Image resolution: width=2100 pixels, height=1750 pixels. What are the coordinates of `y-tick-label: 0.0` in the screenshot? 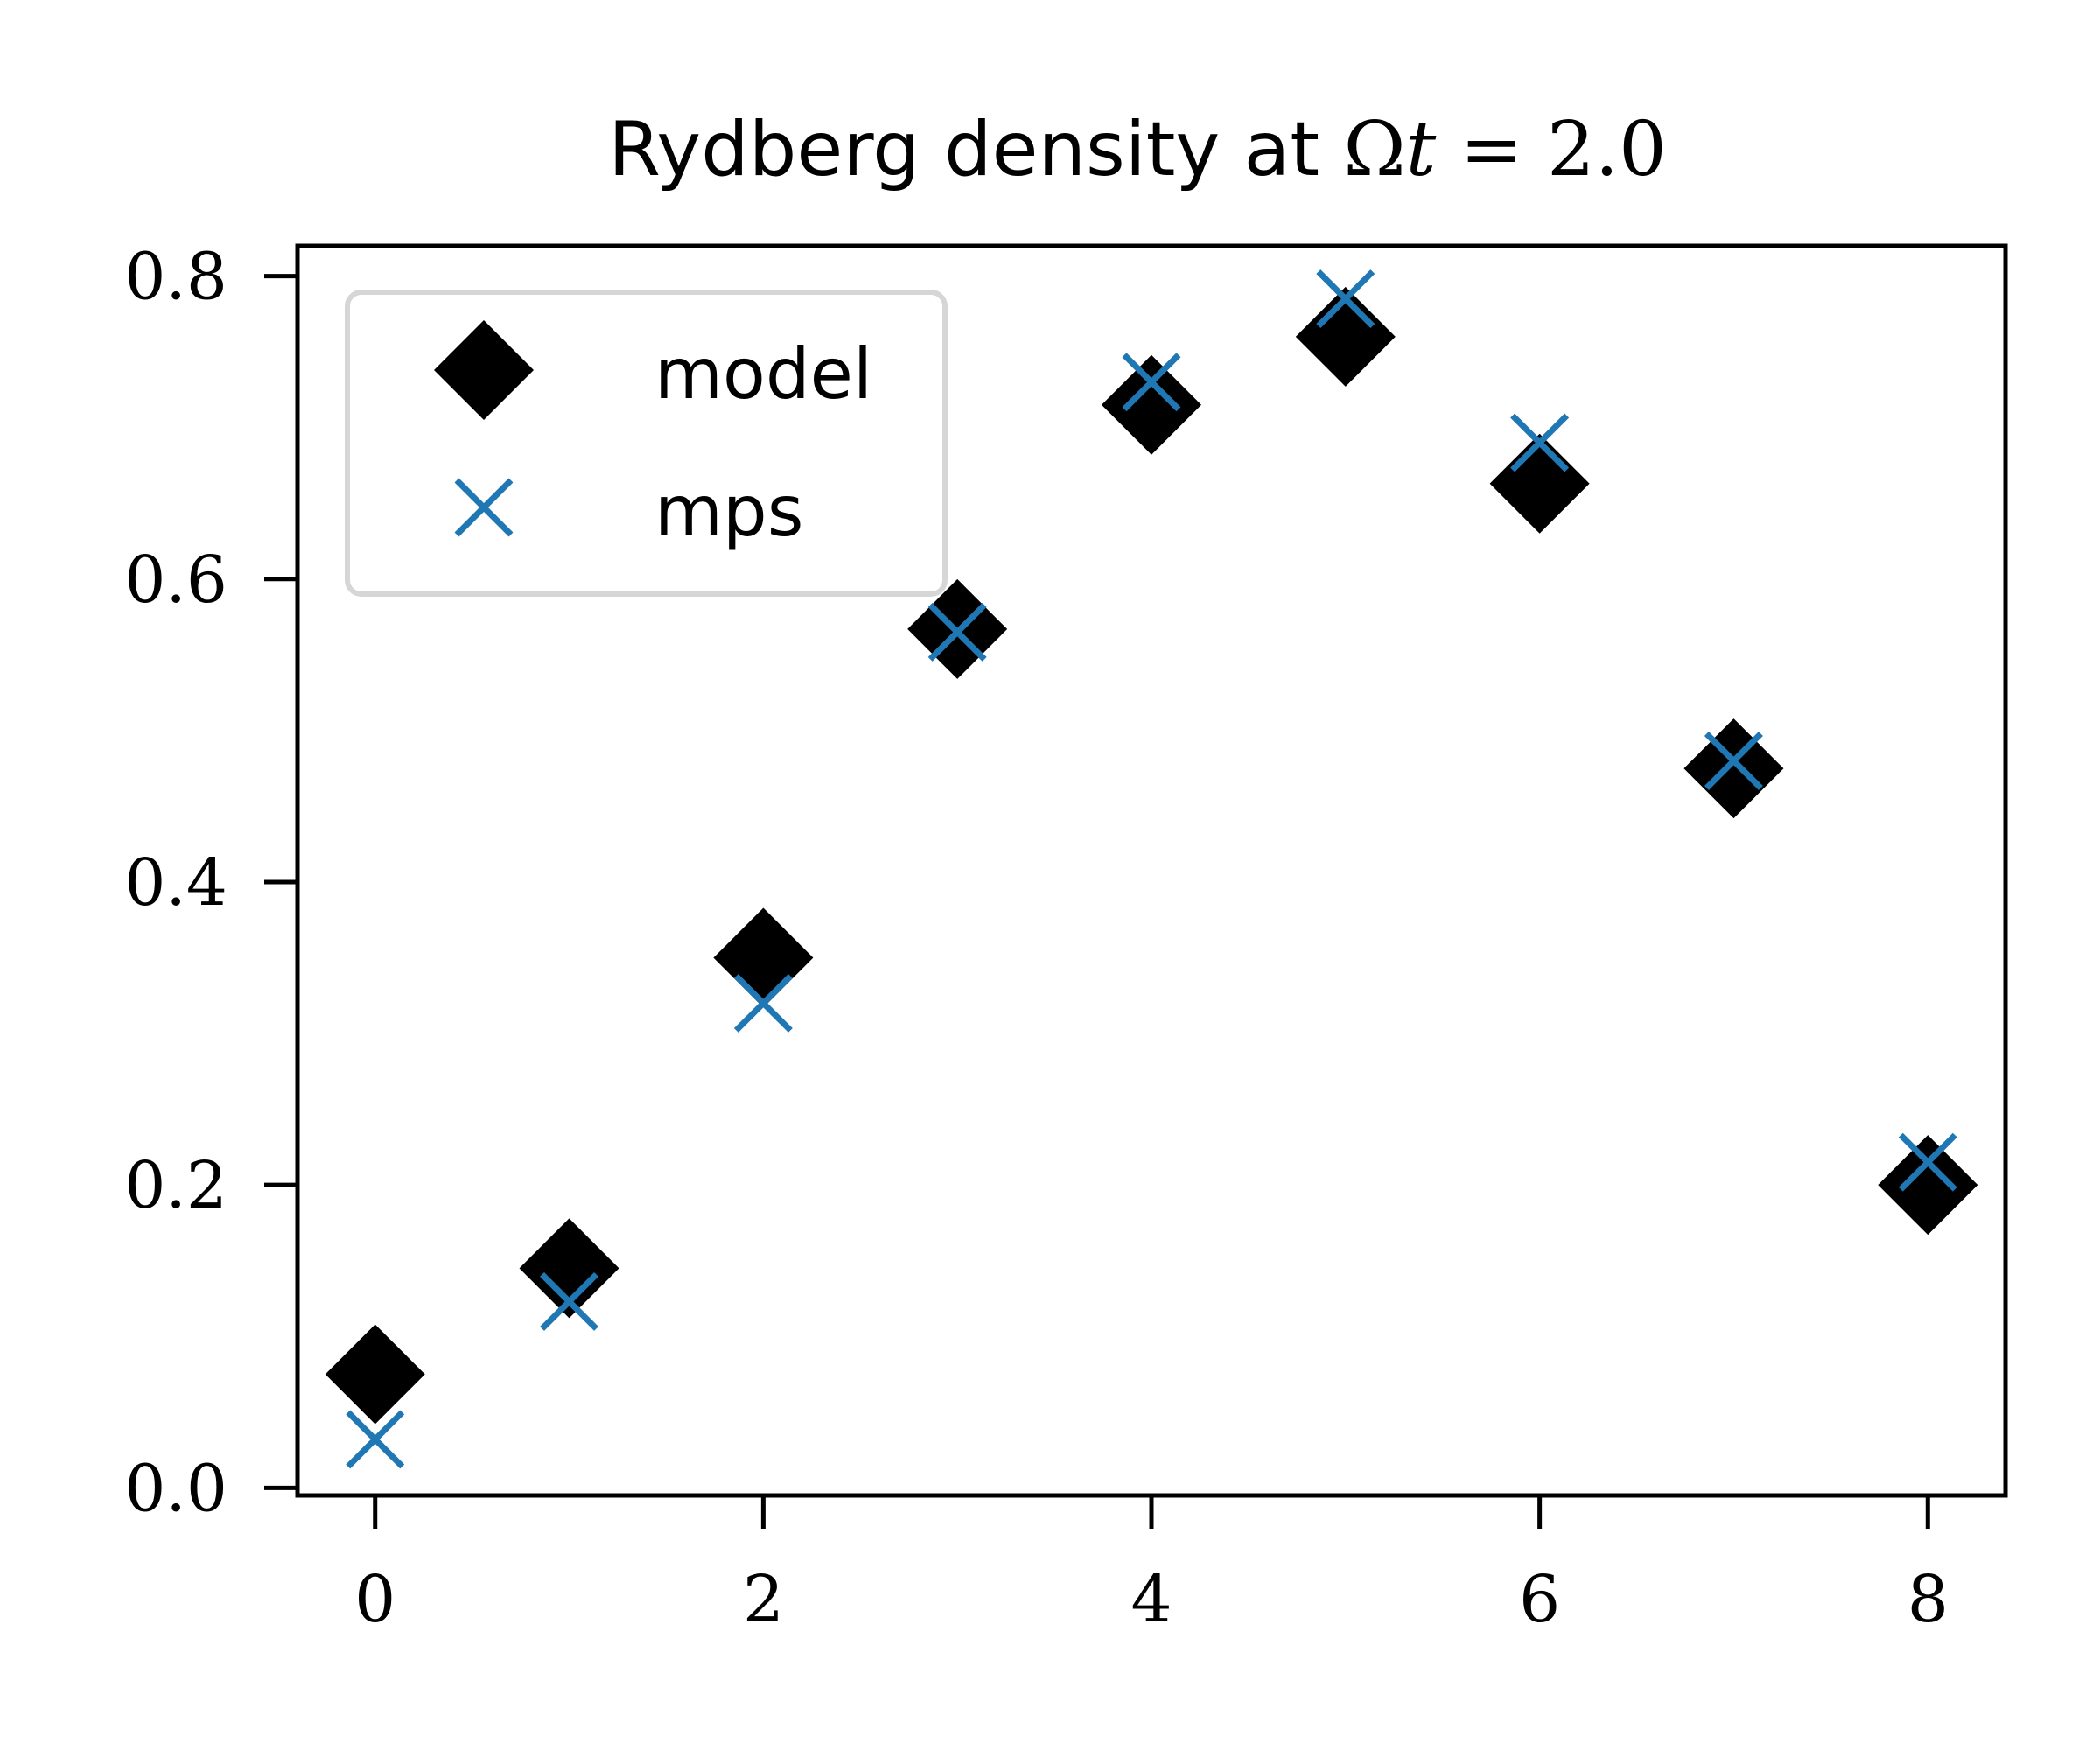 It's located at (176, 1488).